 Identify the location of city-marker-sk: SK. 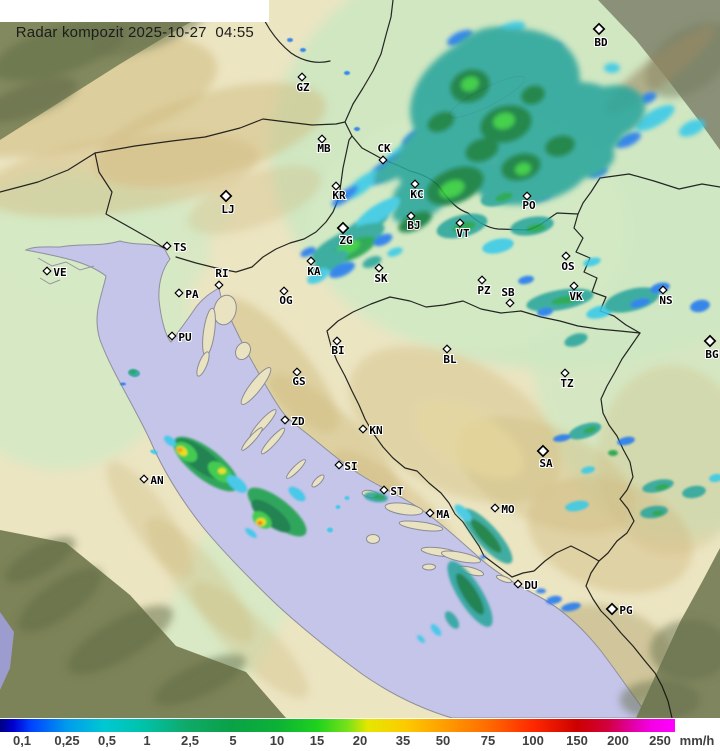
(381, 274).